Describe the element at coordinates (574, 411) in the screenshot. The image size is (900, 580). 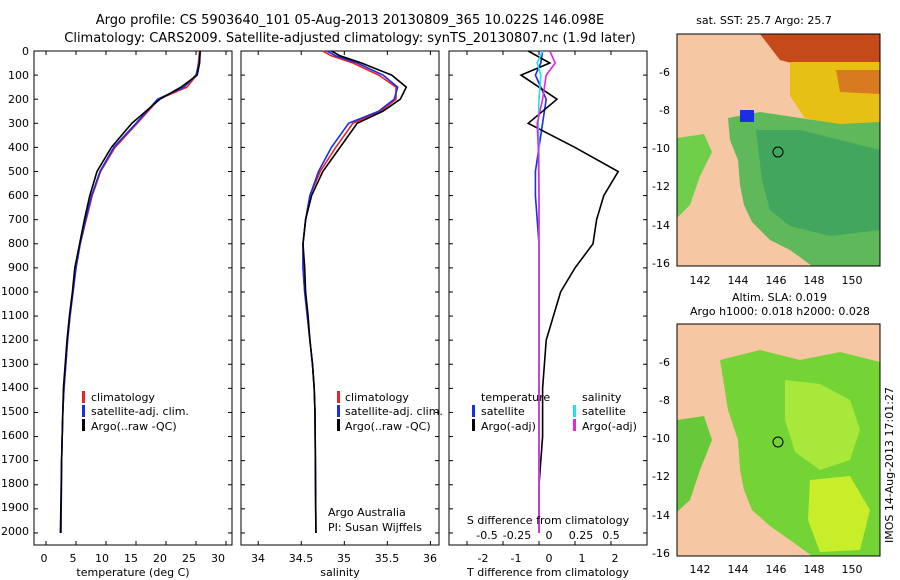
I see `legend-swatch-s-satellite` at that location.